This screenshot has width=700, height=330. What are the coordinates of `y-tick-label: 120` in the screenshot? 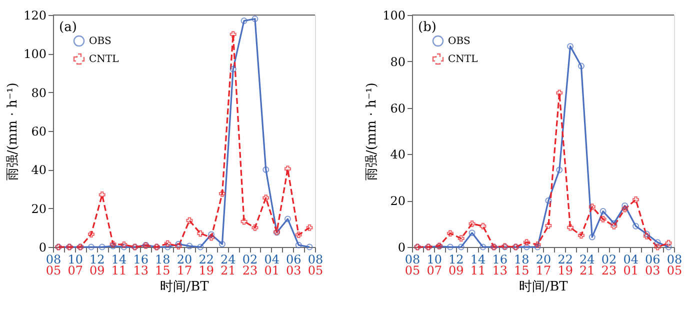 It's located at (35, 15).